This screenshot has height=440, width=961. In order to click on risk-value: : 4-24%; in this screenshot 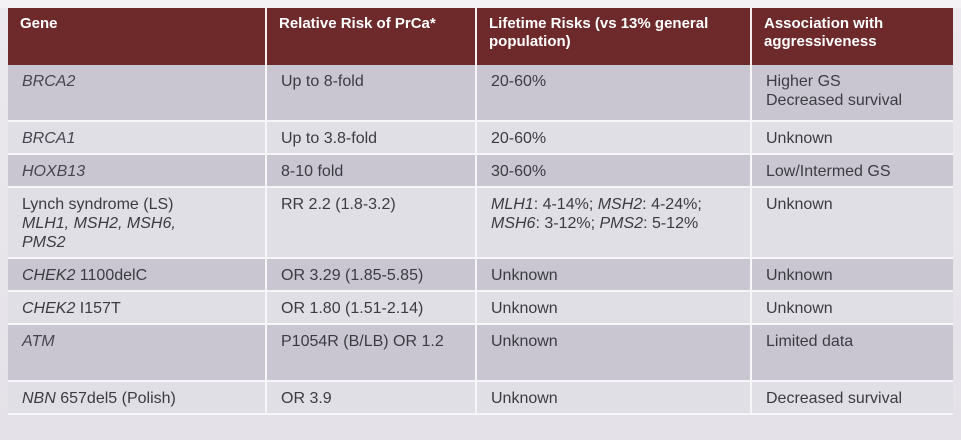, I will do `click(672, 204)`.